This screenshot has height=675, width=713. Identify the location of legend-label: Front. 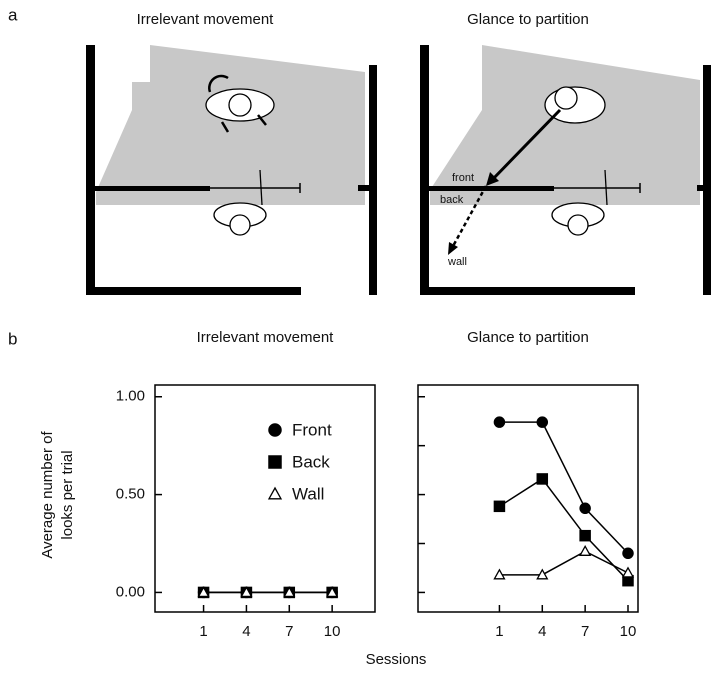
(312, 429).